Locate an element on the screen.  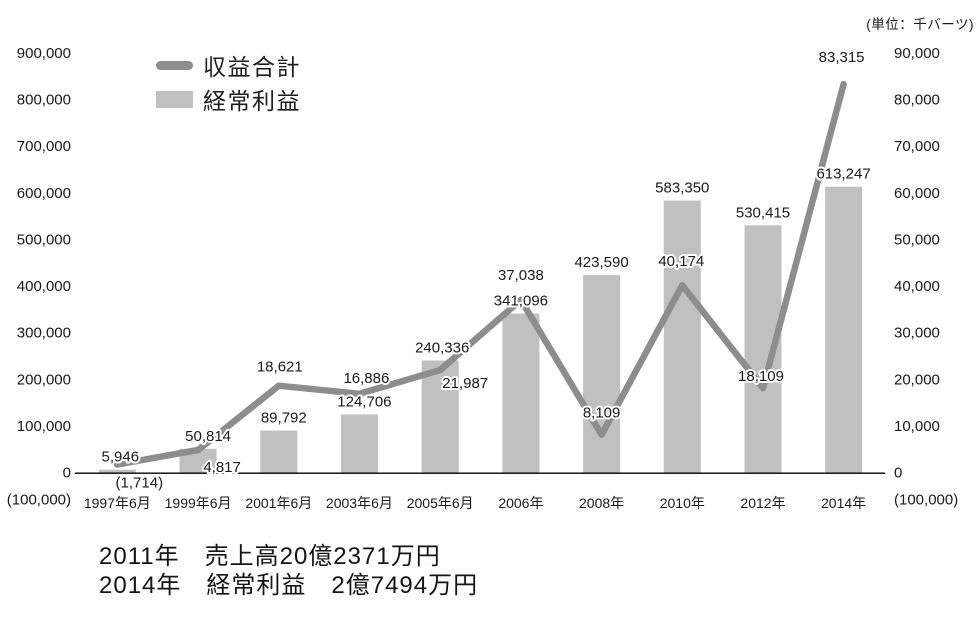
right-axis-tick-label: (100,000) is located at coordinates (926, 500).